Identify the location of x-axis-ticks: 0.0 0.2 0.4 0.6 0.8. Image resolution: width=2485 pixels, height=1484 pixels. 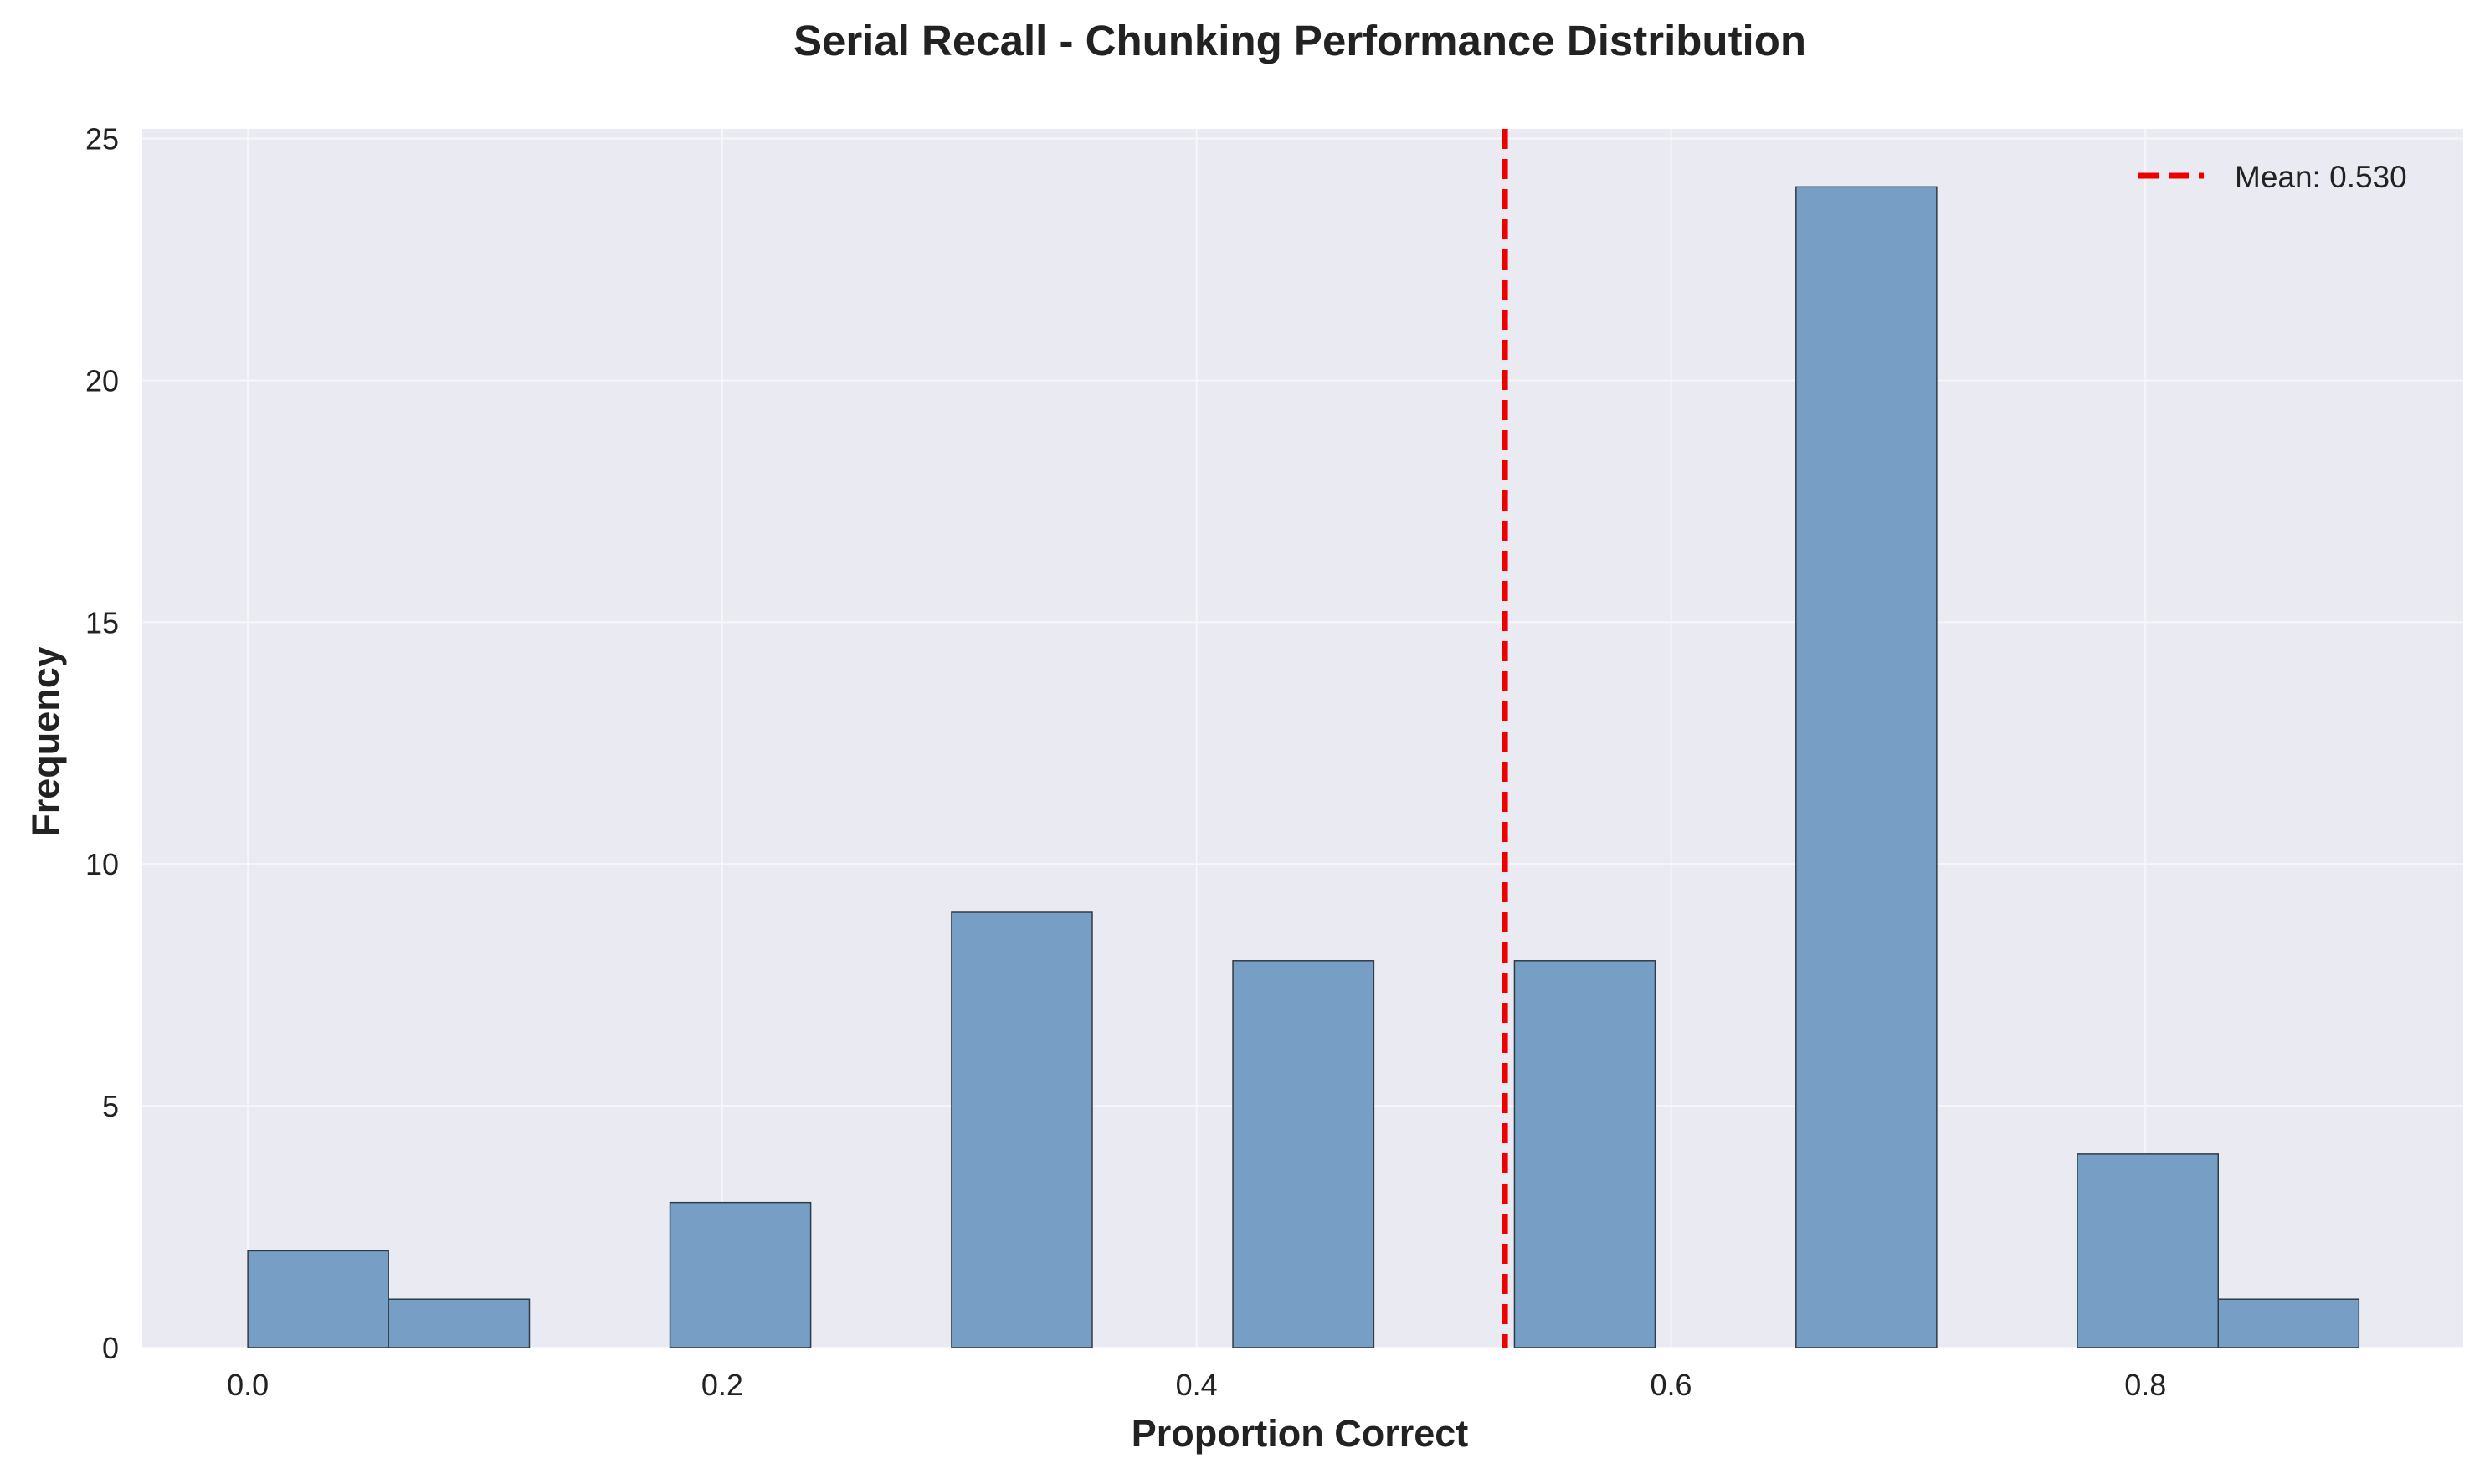
(1196, 1385).